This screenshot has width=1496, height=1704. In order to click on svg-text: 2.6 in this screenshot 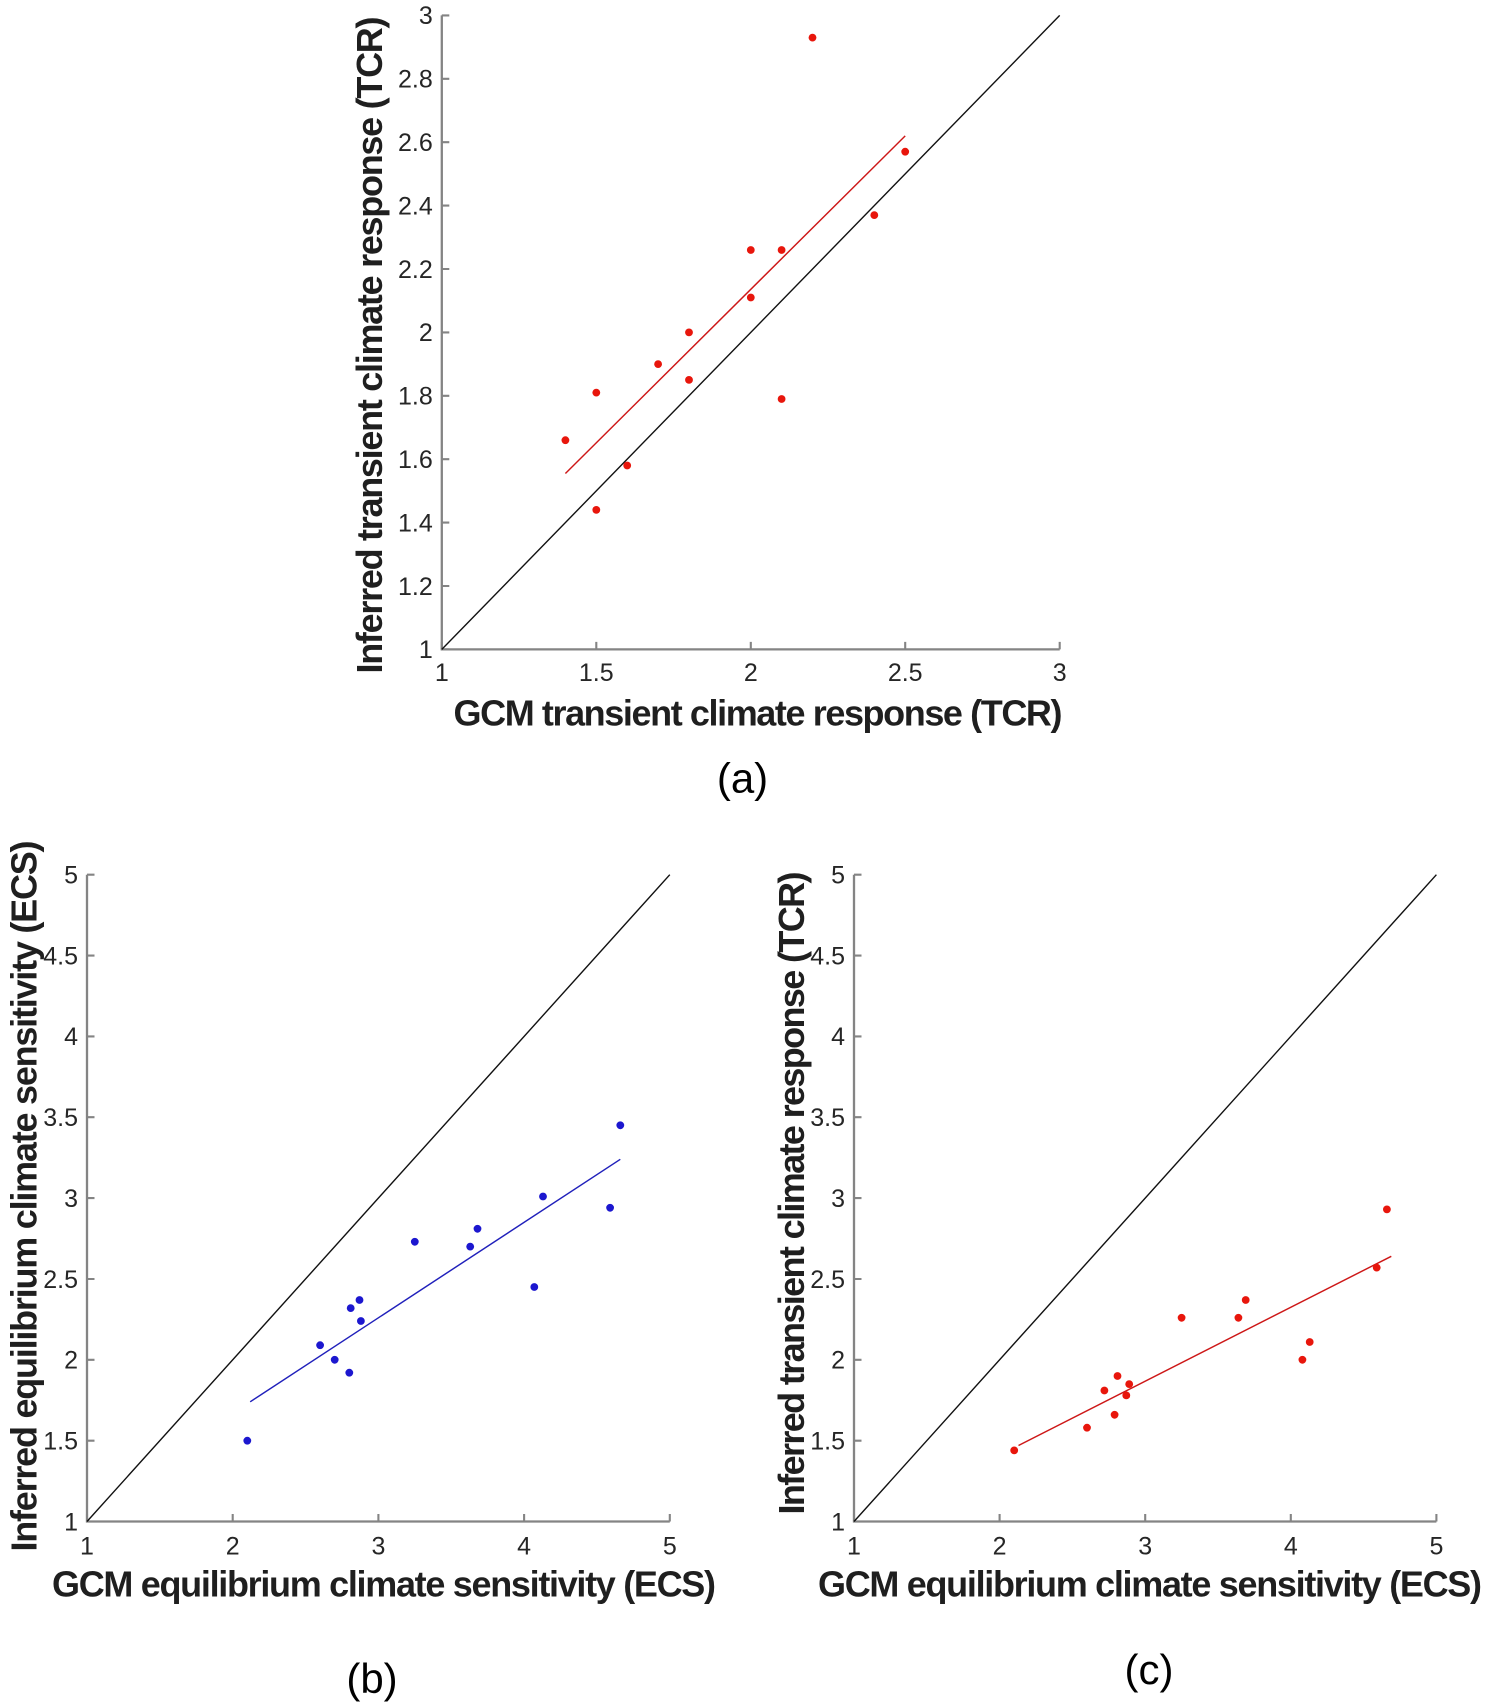, I will do `click(415, 143)`.